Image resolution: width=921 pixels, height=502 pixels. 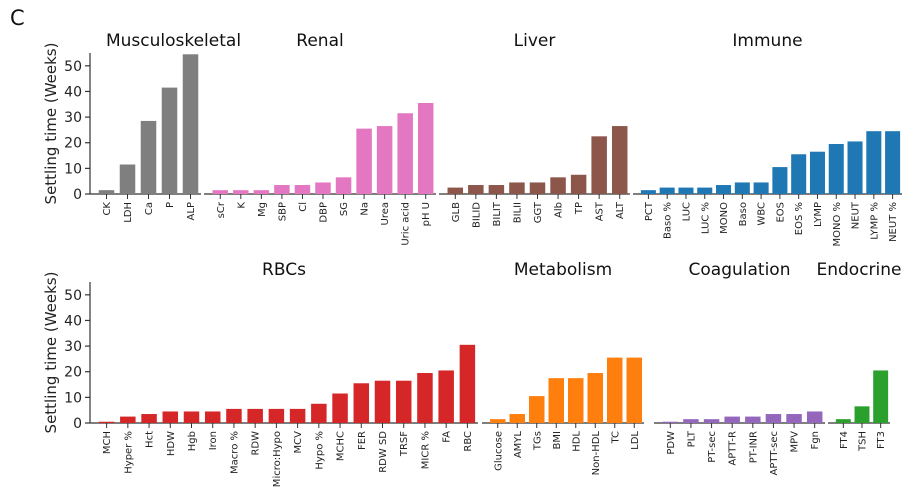 I want to click on group-title: Musculoskeletal, so click(x=173, y=41).